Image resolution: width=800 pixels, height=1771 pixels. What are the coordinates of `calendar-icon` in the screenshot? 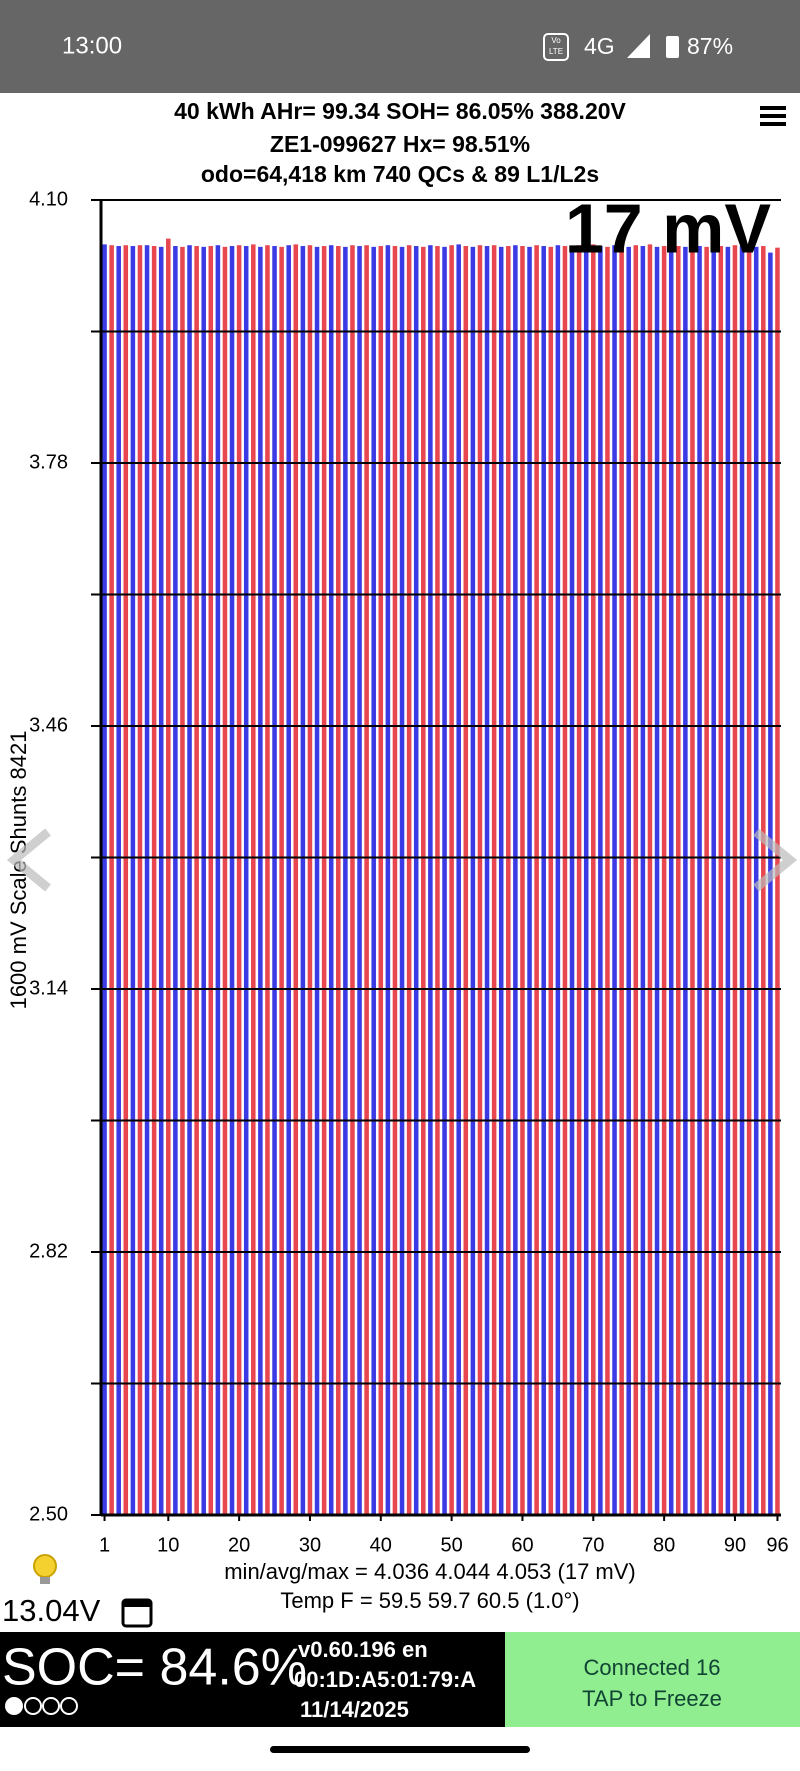 It's located at (137, 1613).